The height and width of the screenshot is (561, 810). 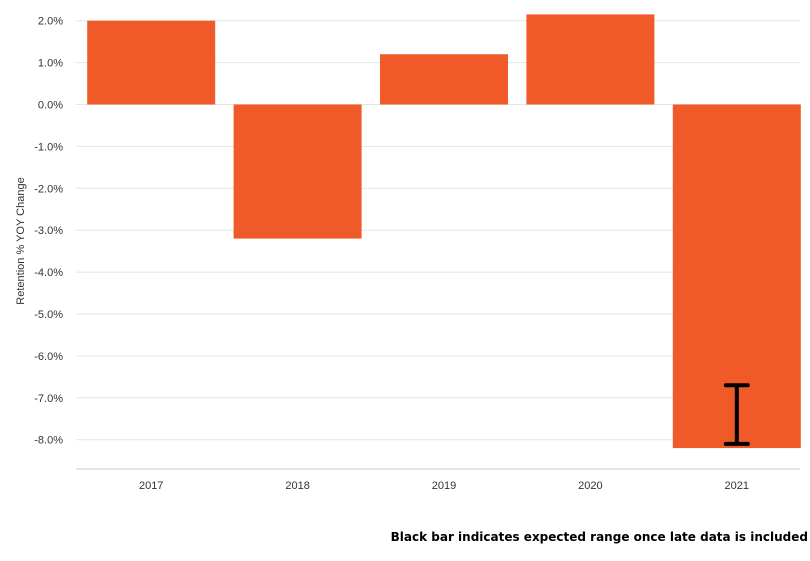 What do you see at coordinates (48, 147) in the screenshot?
I see `y-tick-label: -1.0%` at bounding box center [48, 147].